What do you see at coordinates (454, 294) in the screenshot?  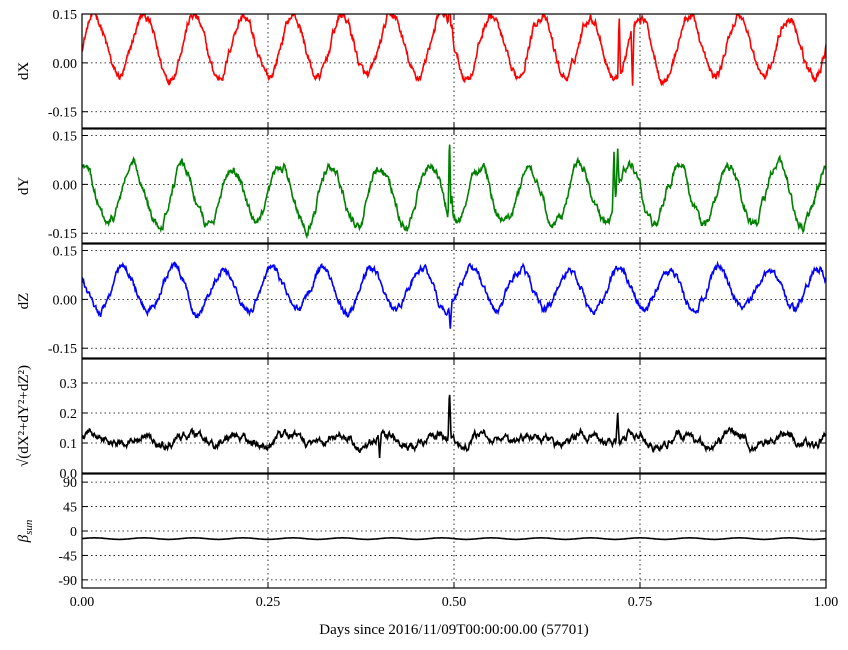 I see `series-line-dz` at bounding box center [454, 294].